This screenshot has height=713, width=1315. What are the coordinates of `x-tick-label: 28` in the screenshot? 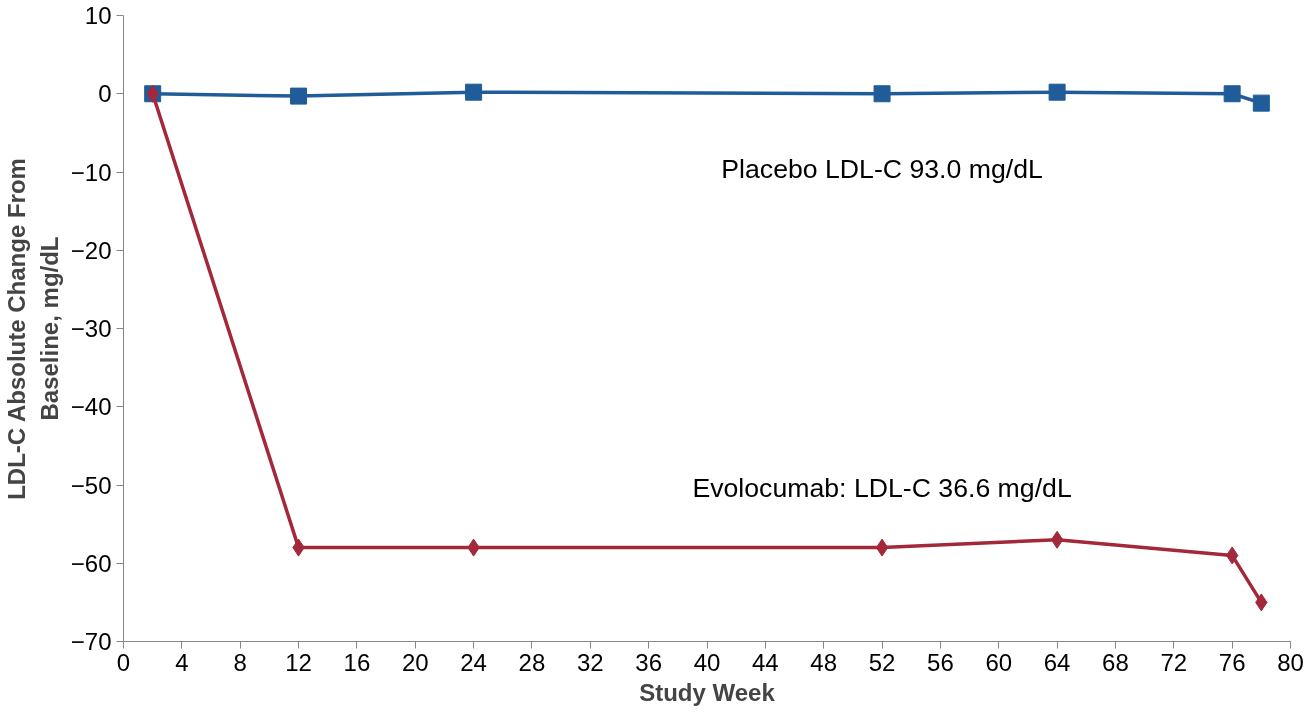 It's located at (532, 662).